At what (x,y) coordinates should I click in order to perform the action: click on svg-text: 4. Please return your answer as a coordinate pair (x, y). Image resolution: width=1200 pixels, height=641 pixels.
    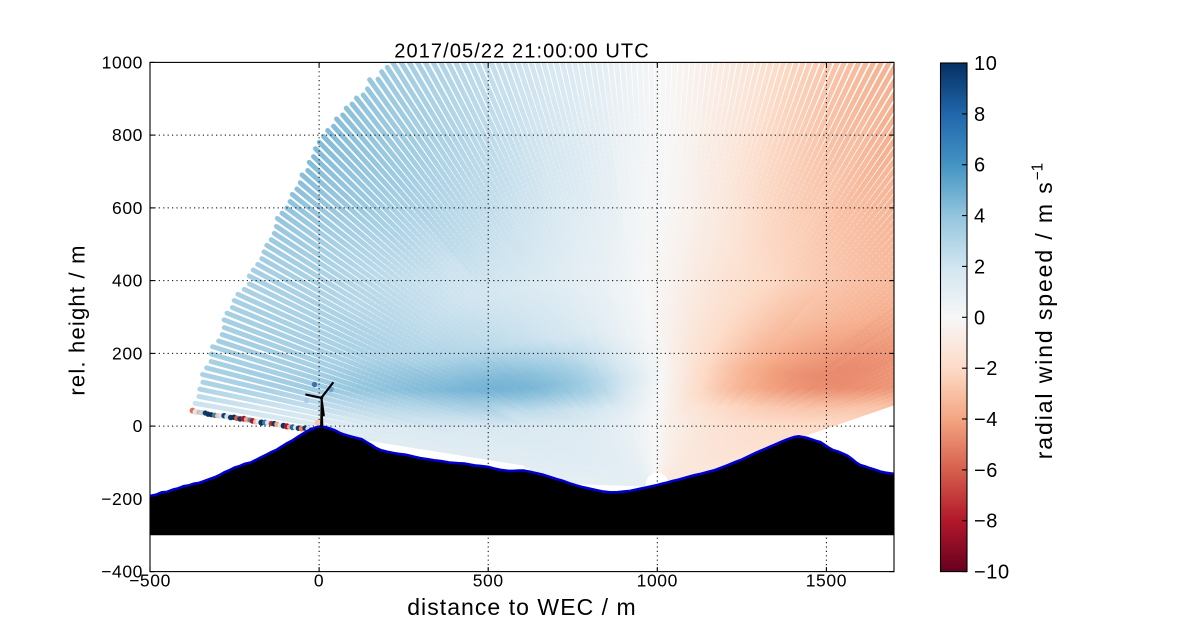
    Looking at the image, I should click on (980, 217).